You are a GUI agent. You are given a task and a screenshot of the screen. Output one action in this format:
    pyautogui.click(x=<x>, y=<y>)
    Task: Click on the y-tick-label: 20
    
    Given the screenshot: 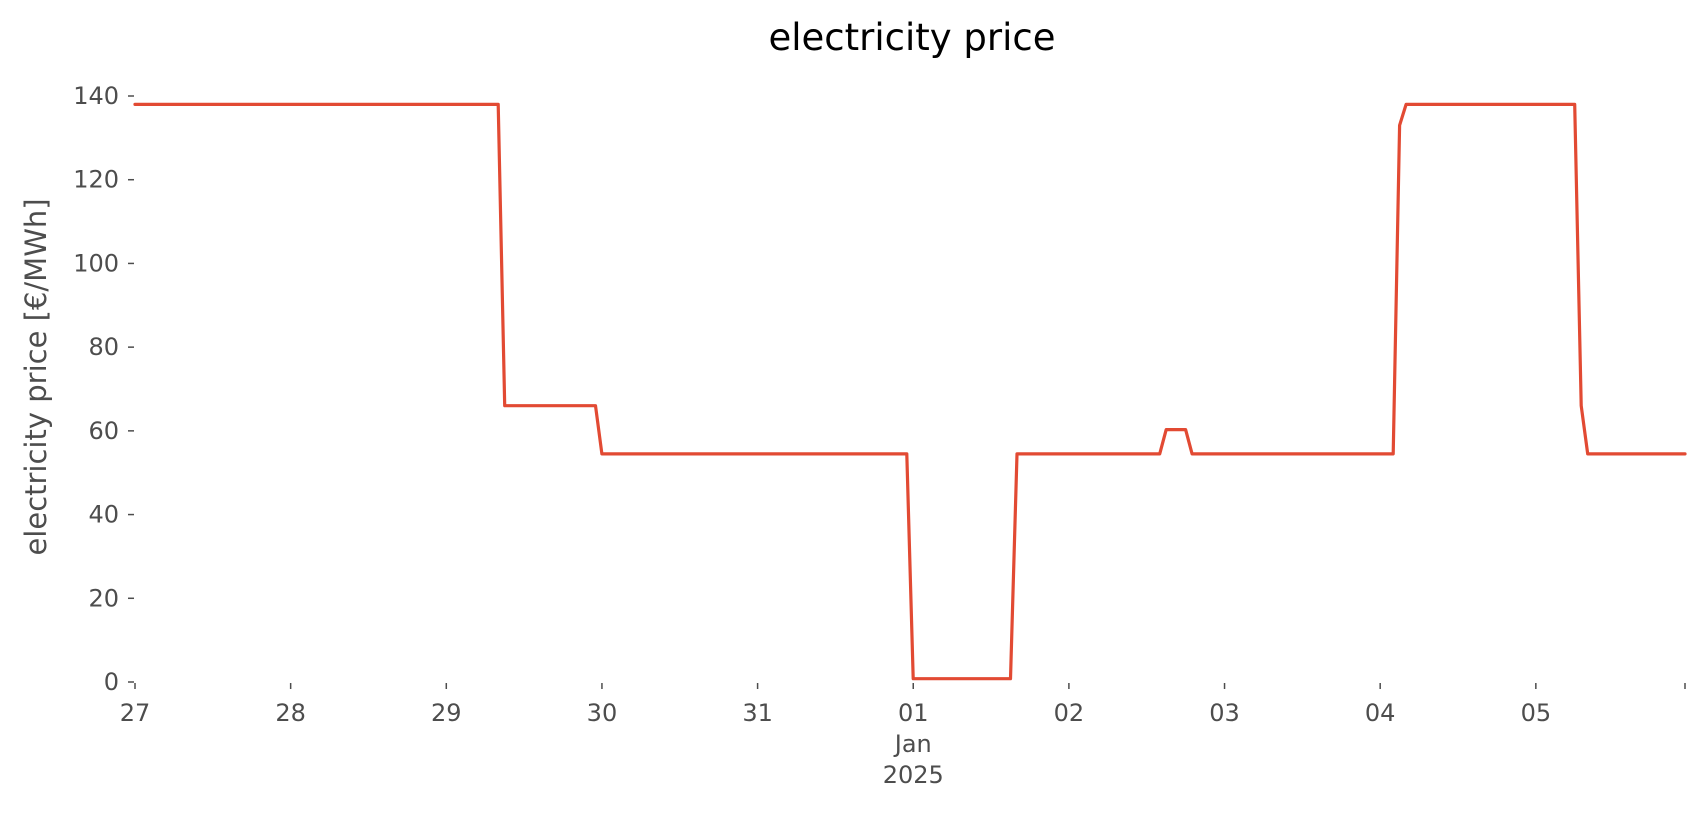 What is the action you would take?
    pyautogui.click(x=103, y=598)
    